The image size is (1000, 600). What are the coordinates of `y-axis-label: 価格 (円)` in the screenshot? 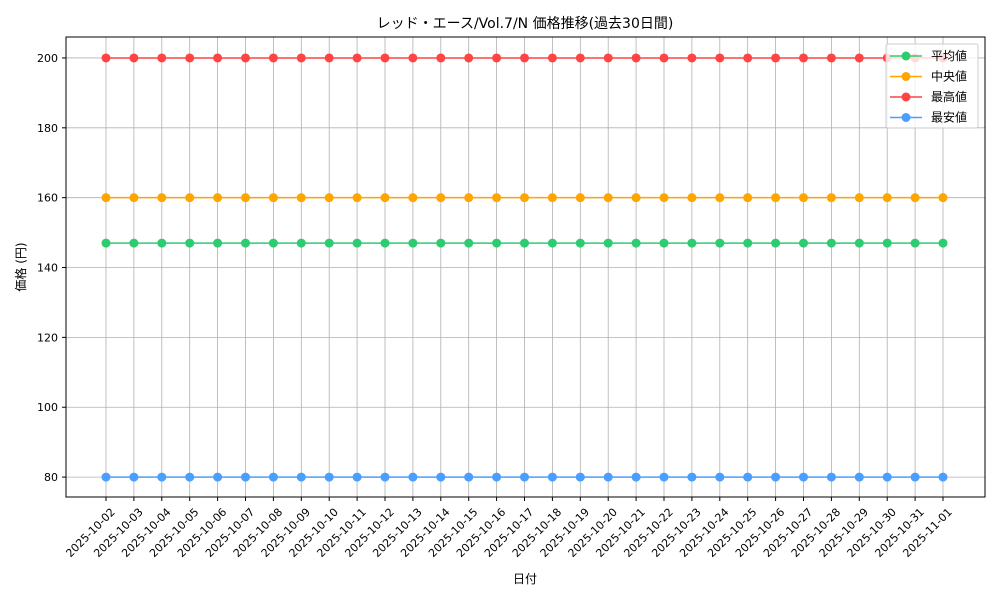 It's located at (20, 266).